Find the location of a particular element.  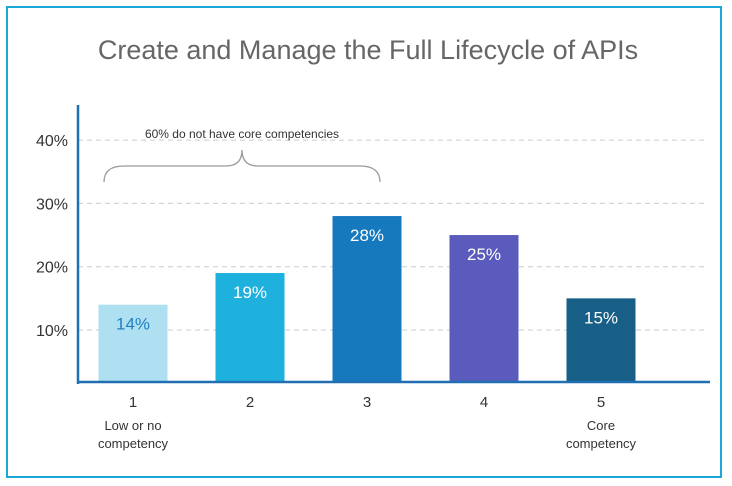

x-tick-label: 1 is located at coordinates (133, 402).